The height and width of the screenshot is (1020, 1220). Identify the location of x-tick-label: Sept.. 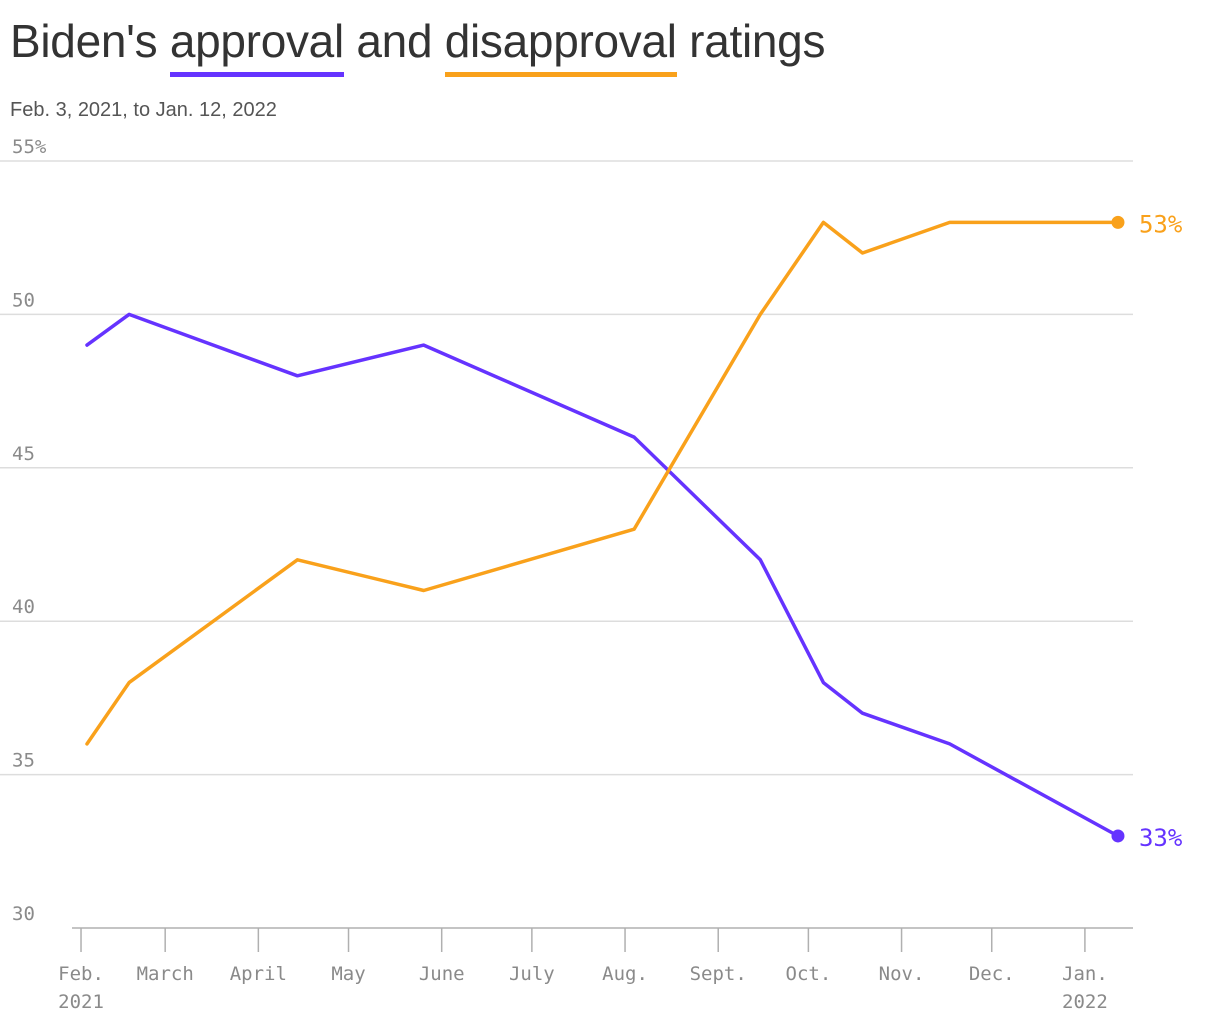
(718, 974).